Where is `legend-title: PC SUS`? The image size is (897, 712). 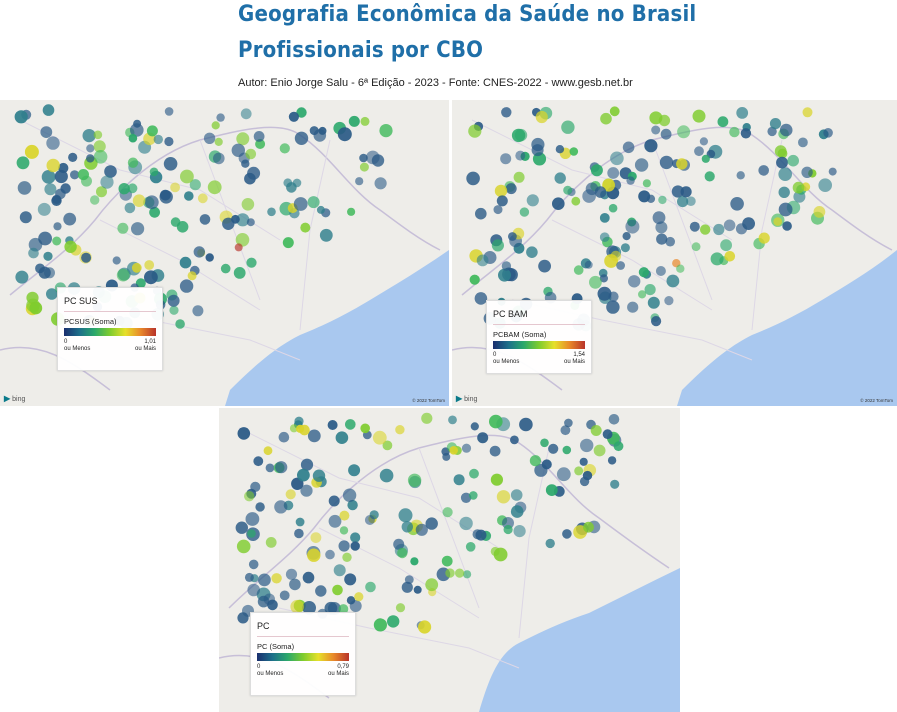 legend-title: PC SUS is located at coordinates (81, 301).